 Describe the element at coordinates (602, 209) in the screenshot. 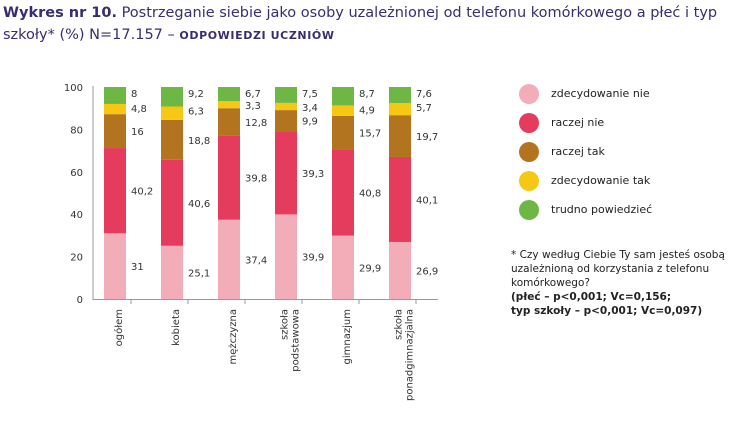

I see `legend-label: trudno powiedzieć` at that location.